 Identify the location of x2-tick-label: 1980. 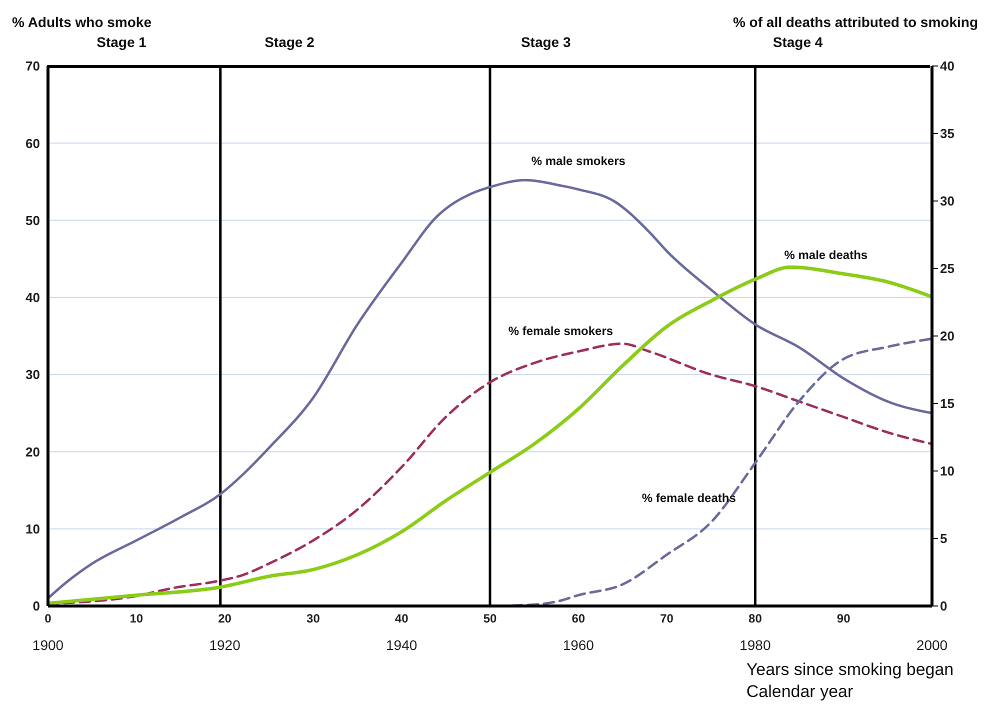
(755, 644).